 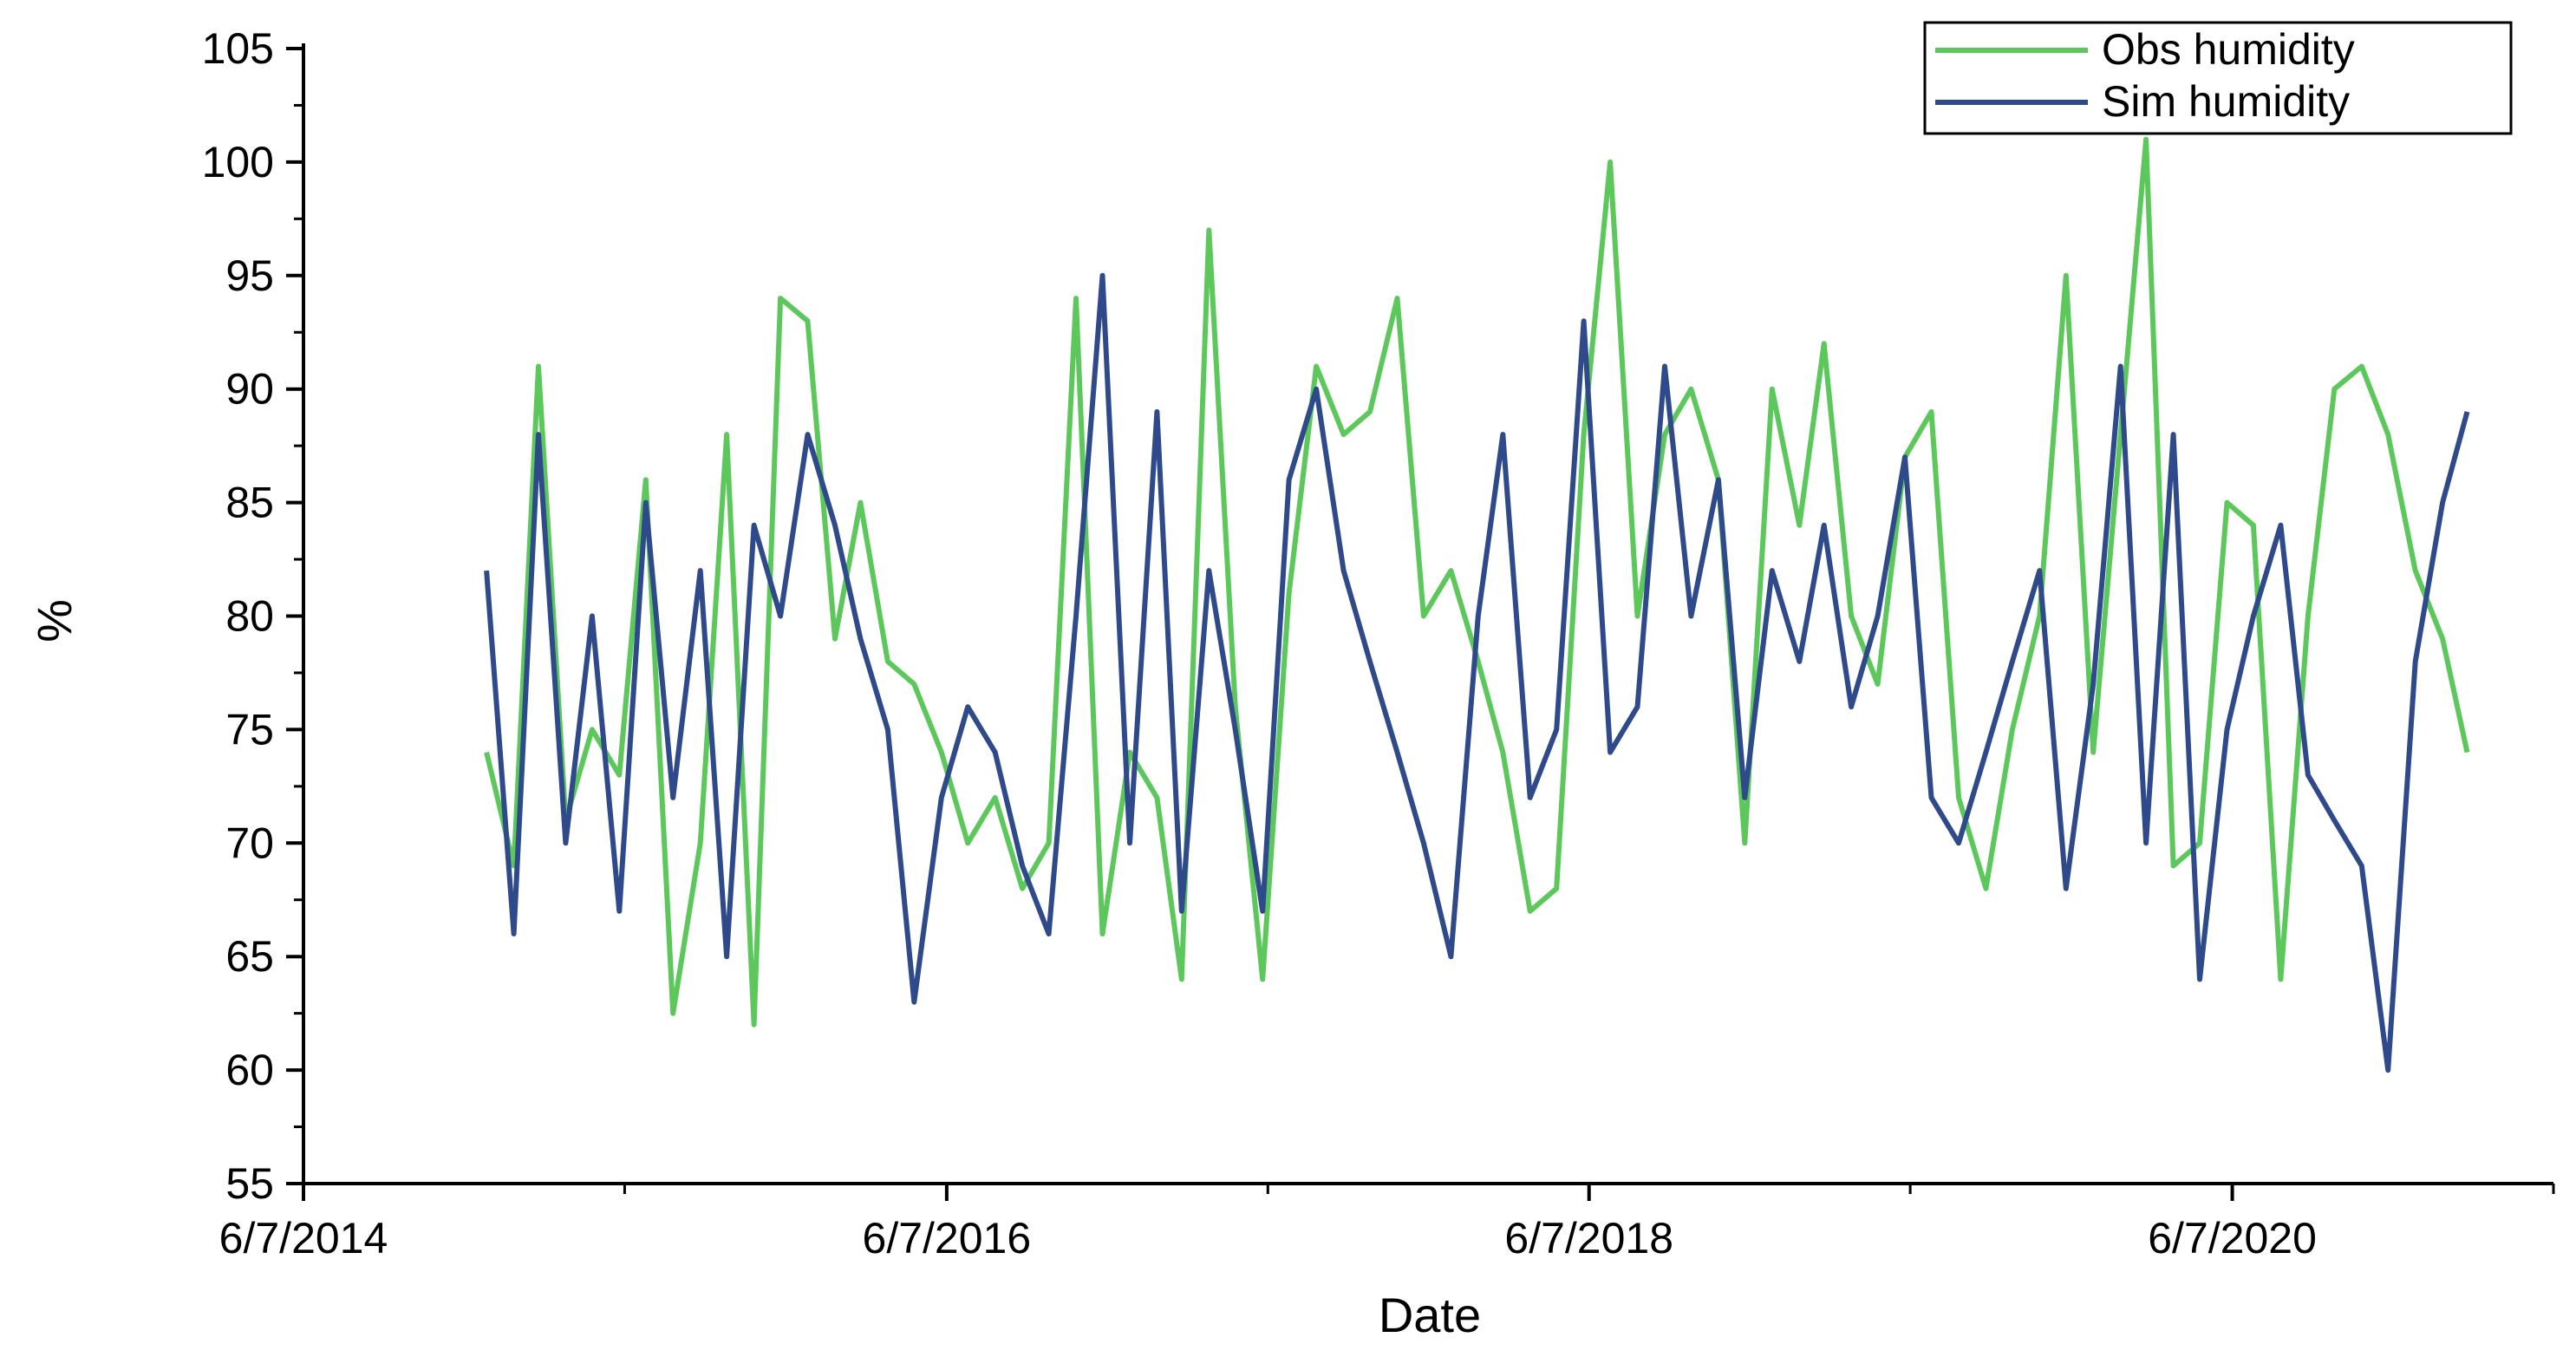 What do you see at coordinates (2233, 1238) in the screenshot?
I see `x-tick-label: 6/7/2020` at bounding box center [2233, 1238].